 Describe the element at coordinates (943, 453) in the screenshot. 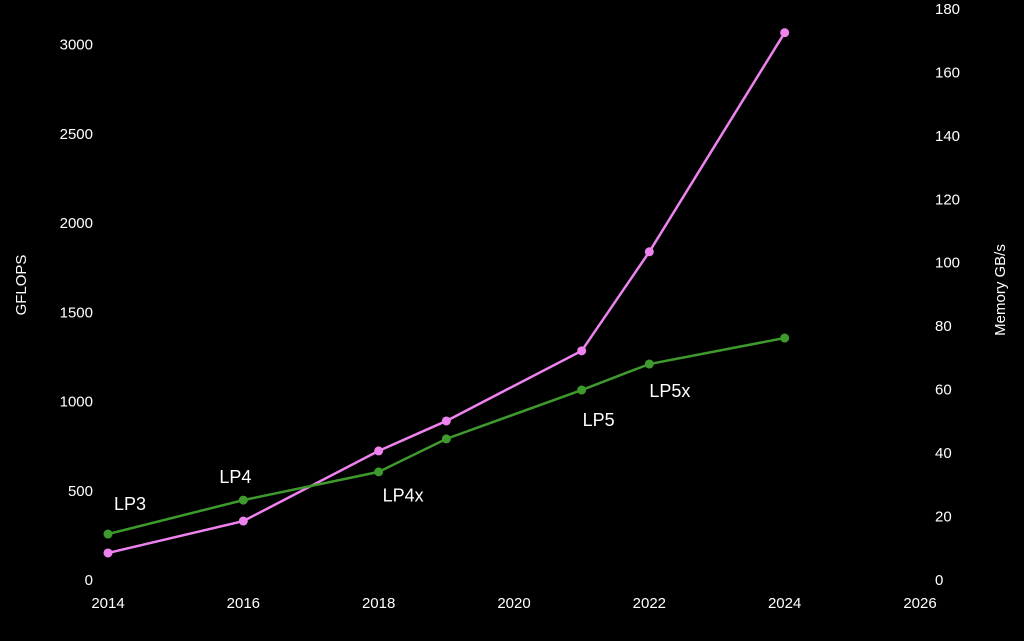

I see `y2-tick-label: 40` at that location.